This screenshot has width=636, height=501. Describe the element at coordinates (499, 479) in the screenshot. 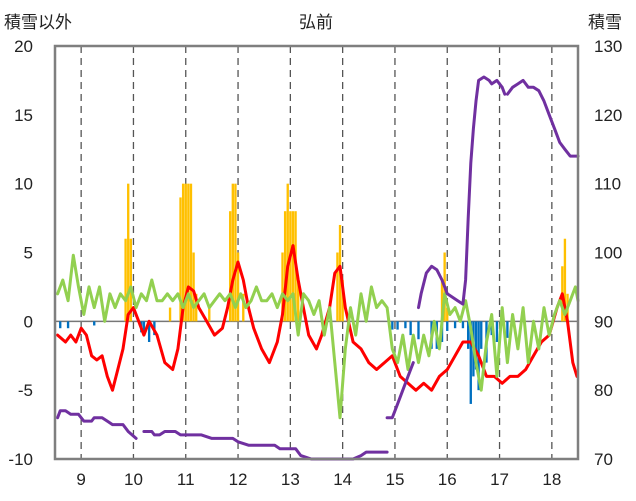

I see `x-tick-label: 17` at that location.